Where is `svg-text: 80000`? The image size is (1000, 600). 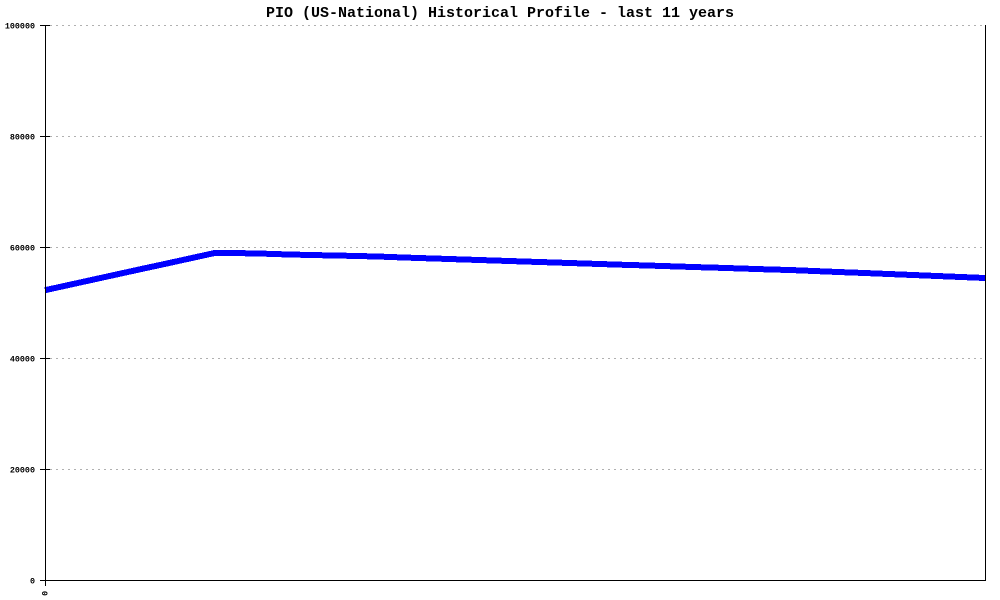 svg-text: 80000 is located at coordinates (22, 138).